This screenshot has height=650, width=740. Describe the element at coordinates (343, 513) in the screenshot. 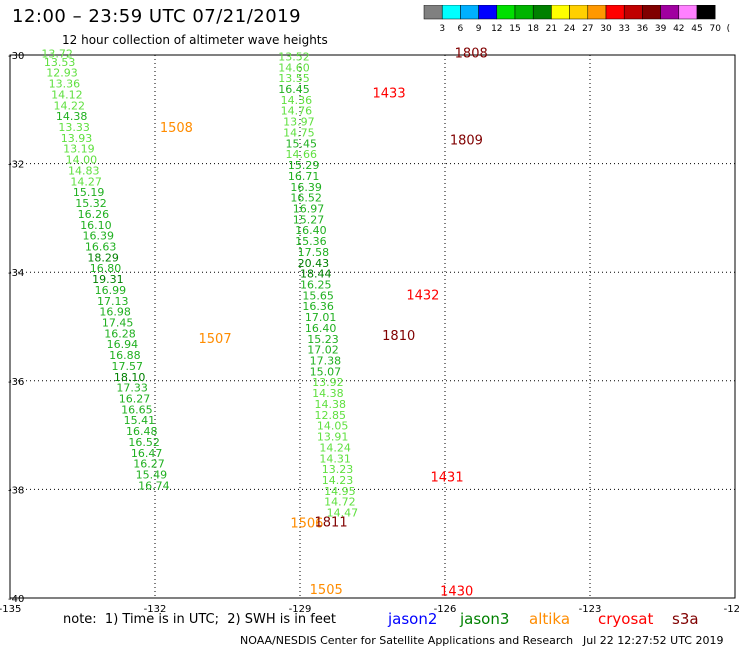

I see `wave-height-value: 14.47` at that location.